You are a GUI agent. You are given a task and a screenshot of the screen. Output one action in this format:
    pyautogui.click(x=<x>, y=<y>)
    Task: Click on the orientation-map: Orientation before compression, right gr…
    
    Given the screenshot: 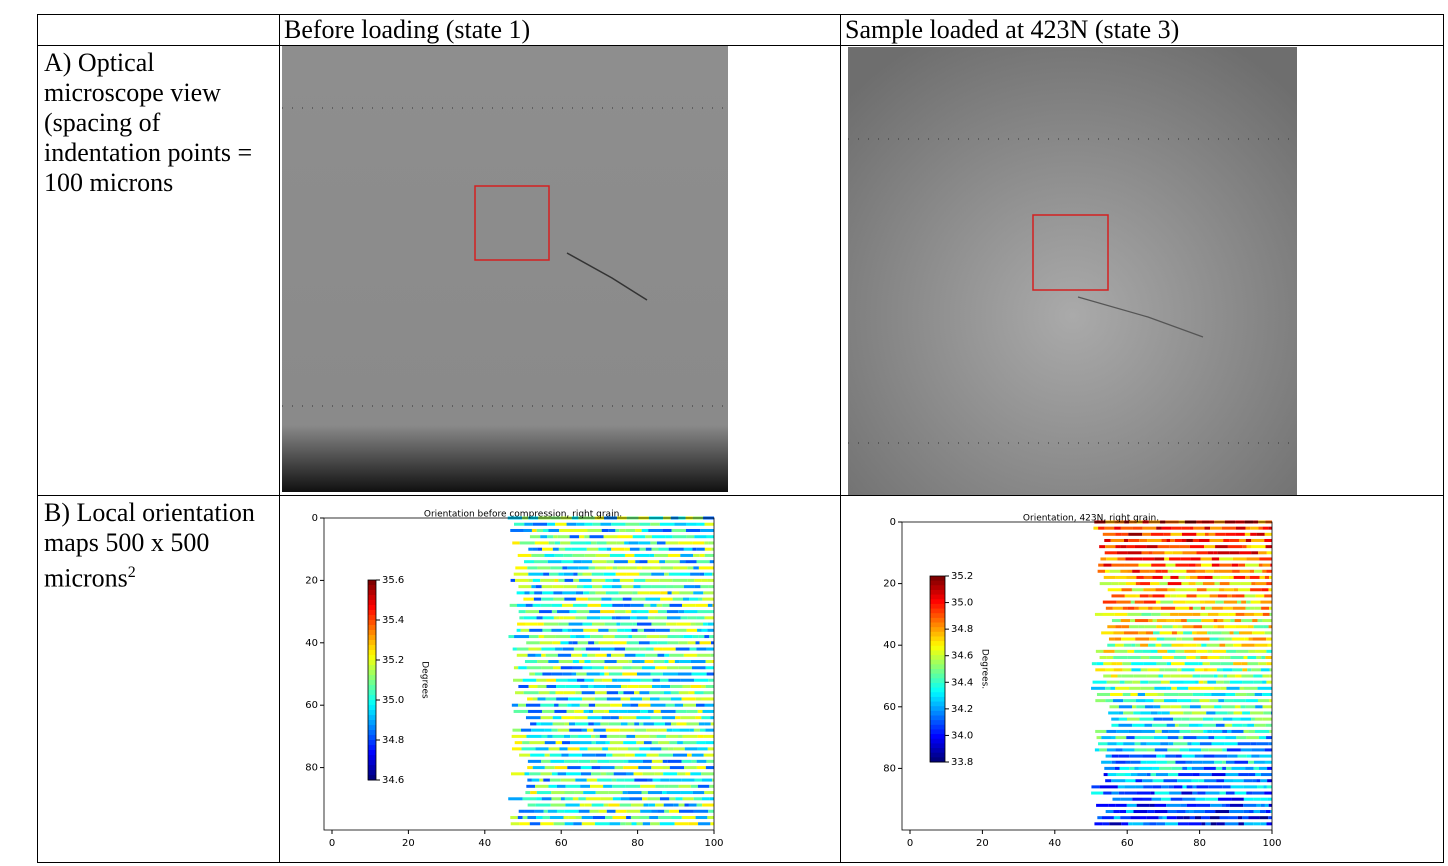 What is the action you would take?
    pyautogui.click(x=514, y=680)
    